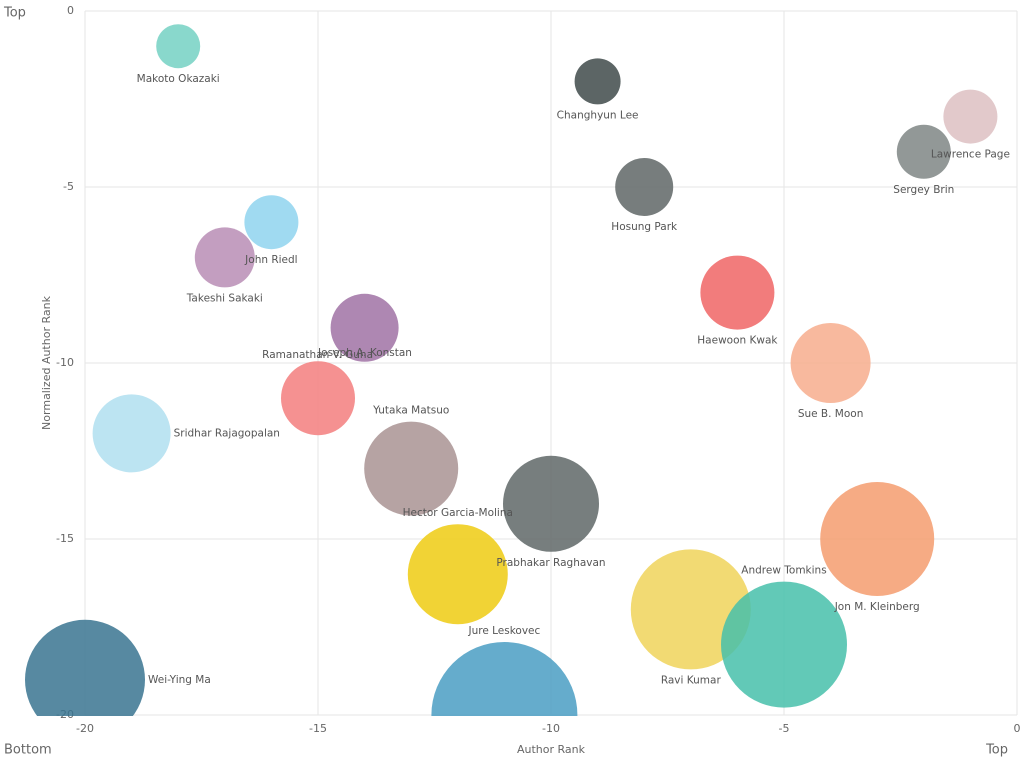 The height and width of the screenshot is (765, 1024). What do you see at coordinates (65, 362) in the screenshot?
I see `y-tick-label: -10` at bounding box center [65, 362].